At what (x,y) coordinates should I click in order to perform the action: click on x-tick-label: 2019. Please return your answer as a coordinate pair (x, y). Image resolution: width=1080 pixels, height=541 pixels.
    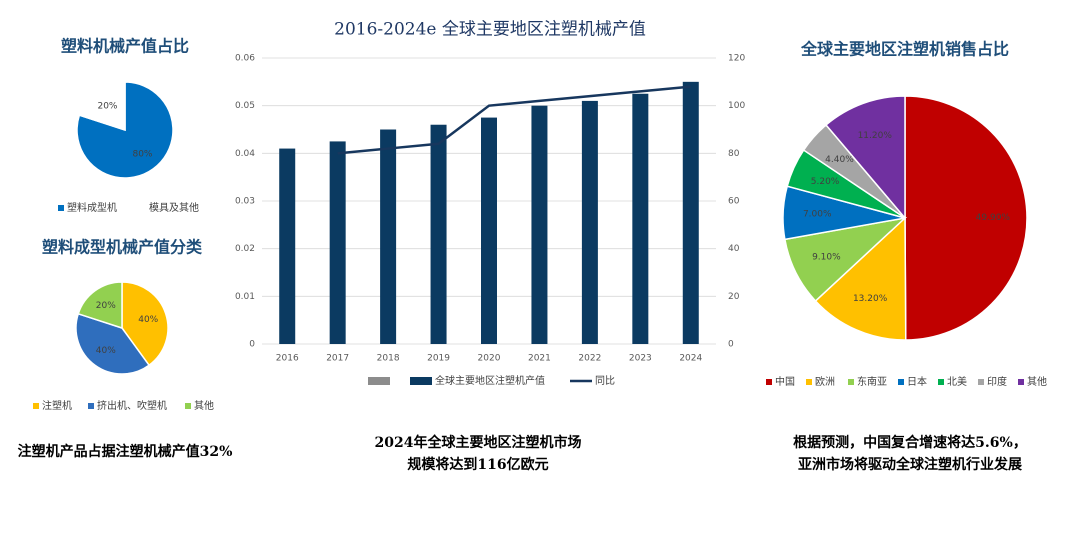
    Looking at the image, I should click on (438, 359).